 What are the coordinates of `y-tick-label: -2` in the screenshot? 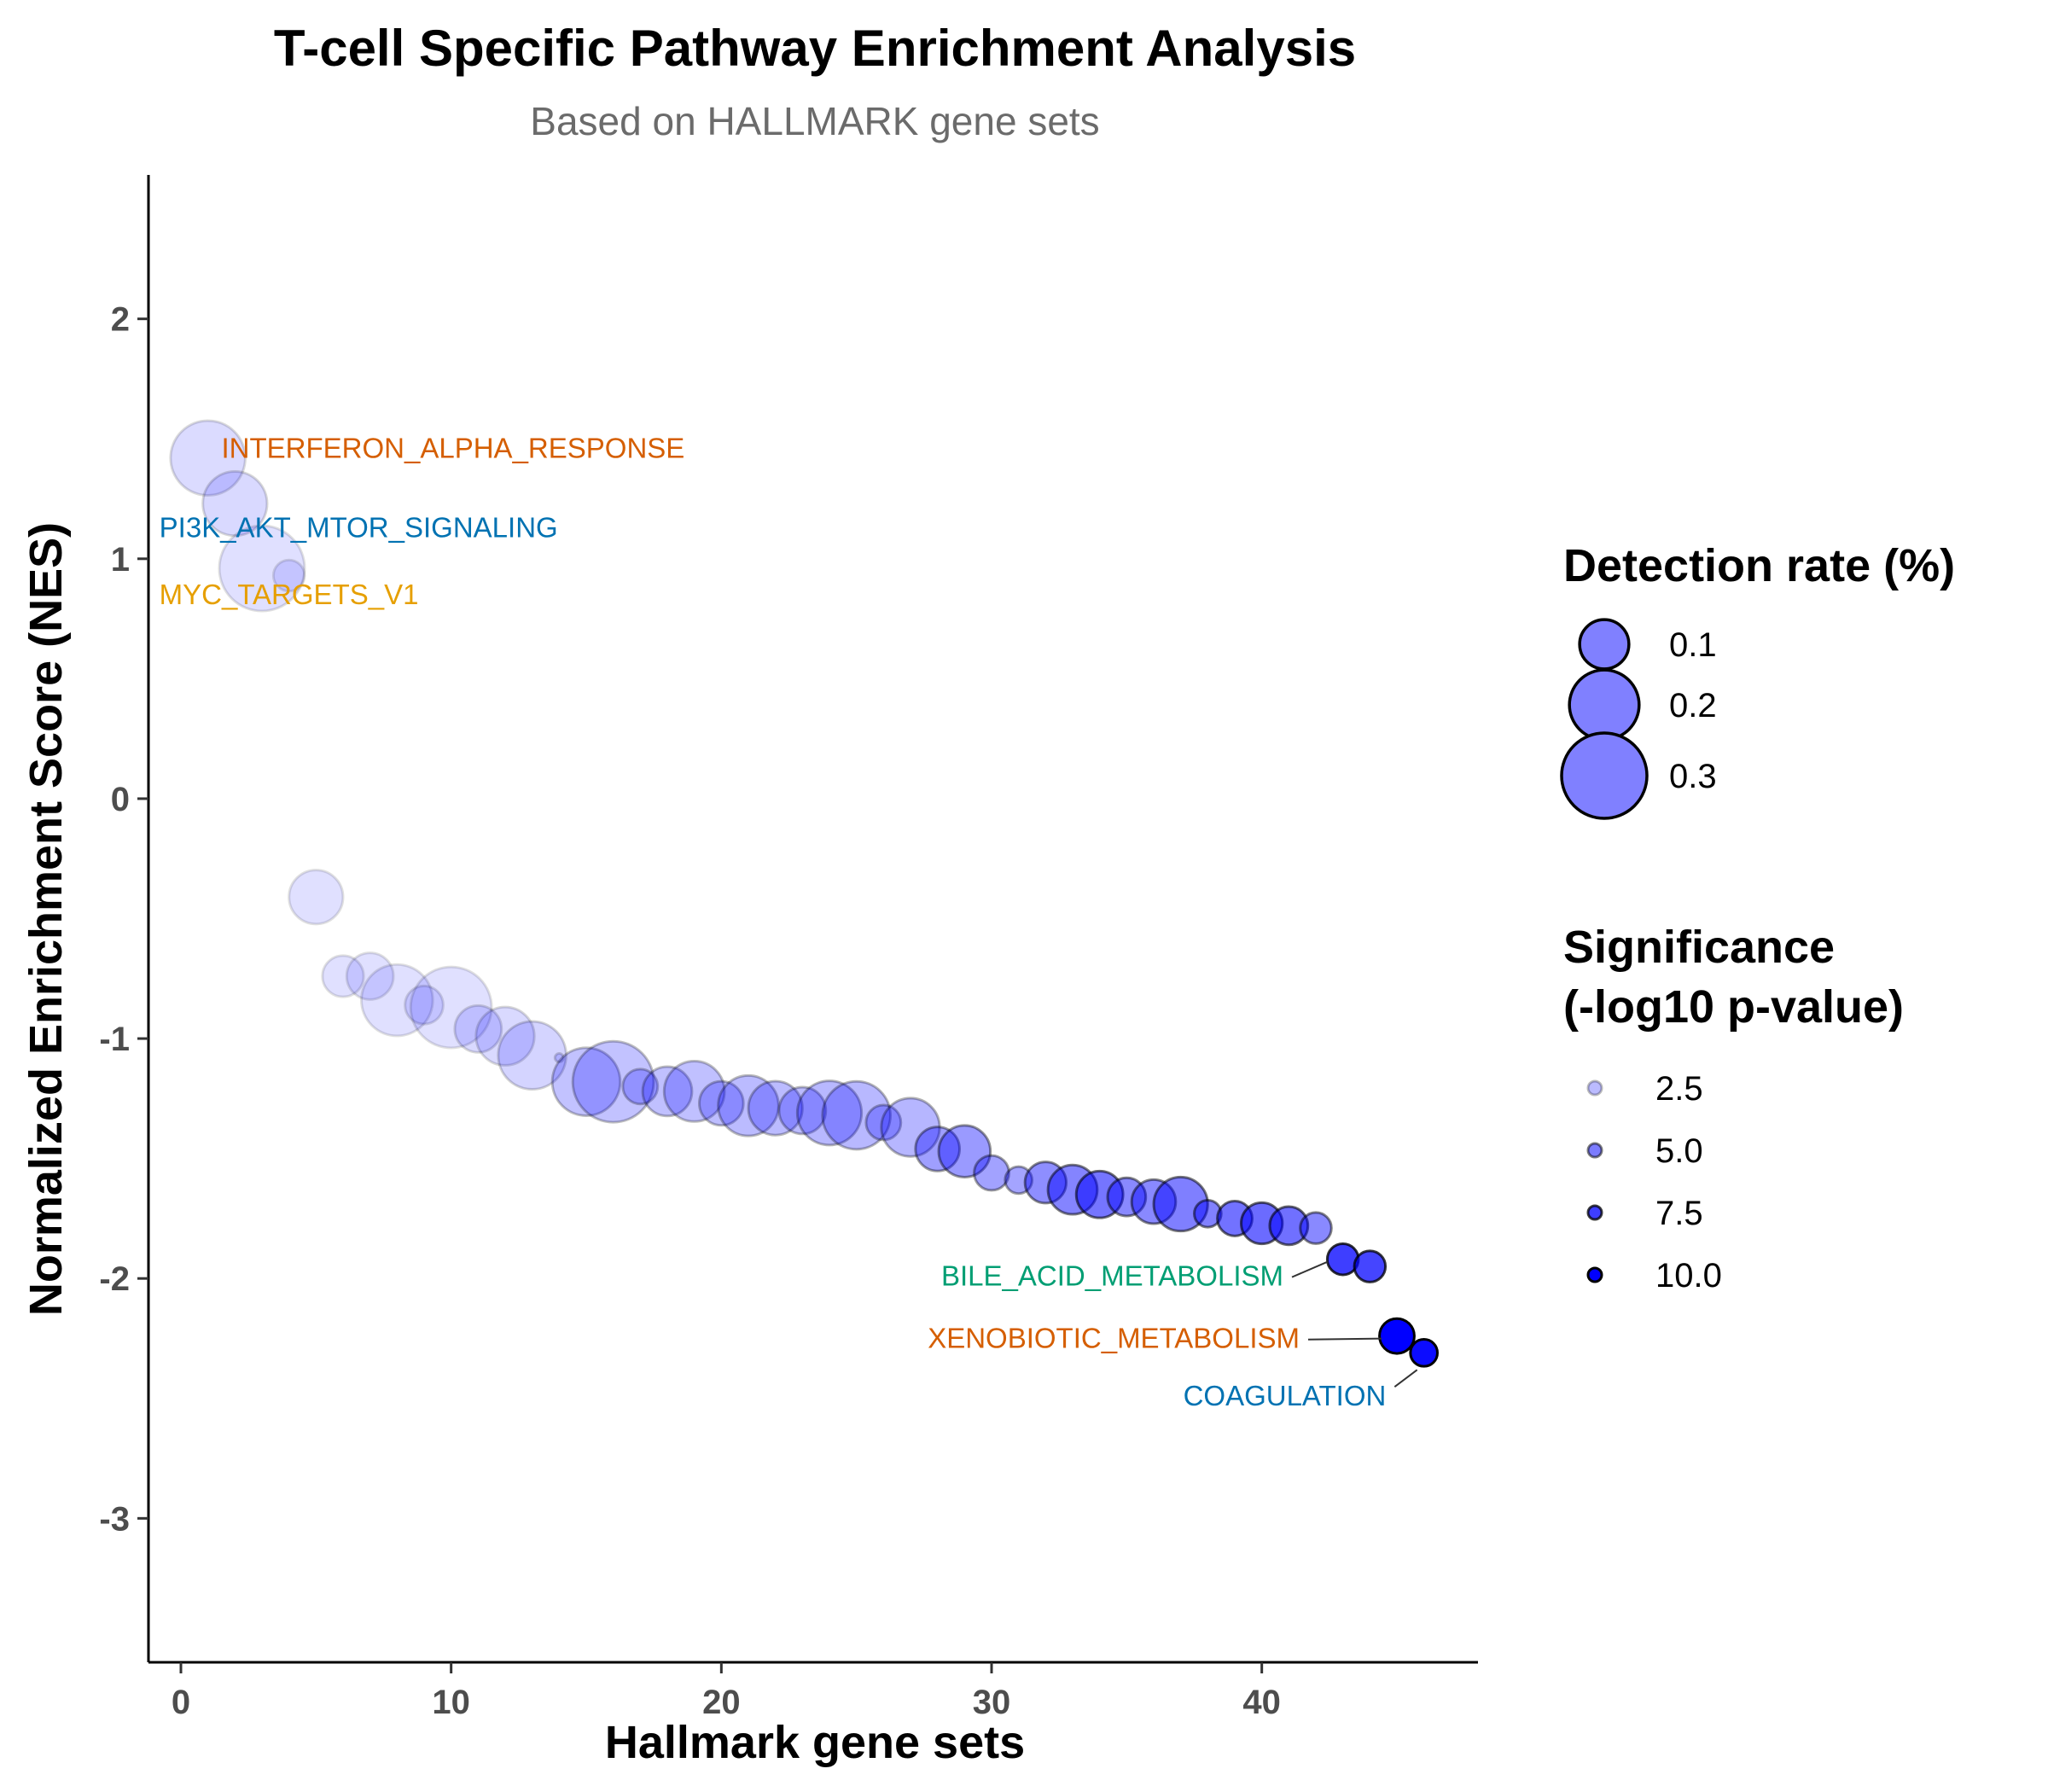 It's located at (115, 1279).